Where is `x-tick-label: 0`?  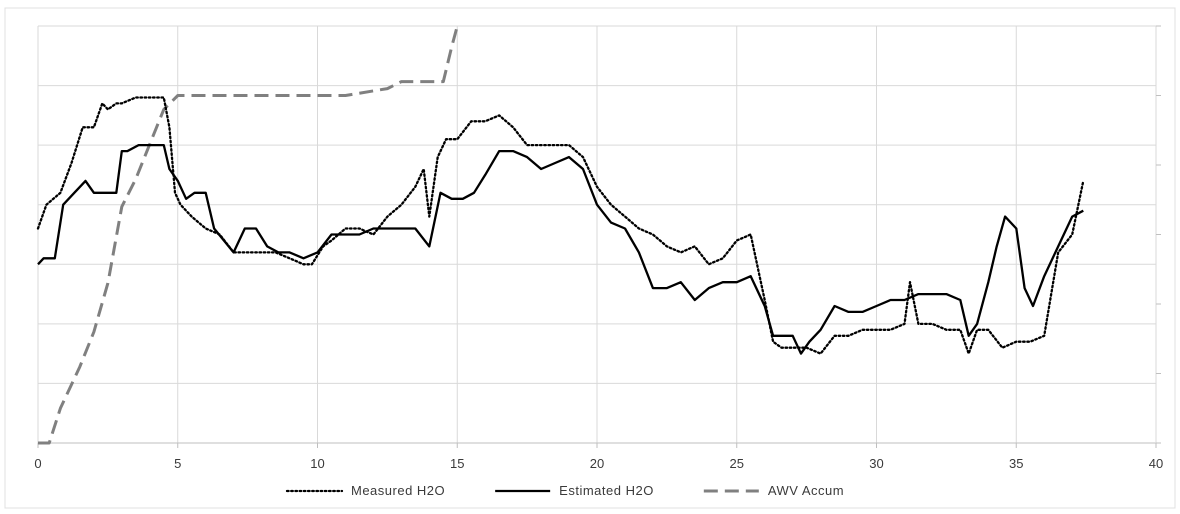 x-tick-label: 0 is located at coordinates (37, 463).